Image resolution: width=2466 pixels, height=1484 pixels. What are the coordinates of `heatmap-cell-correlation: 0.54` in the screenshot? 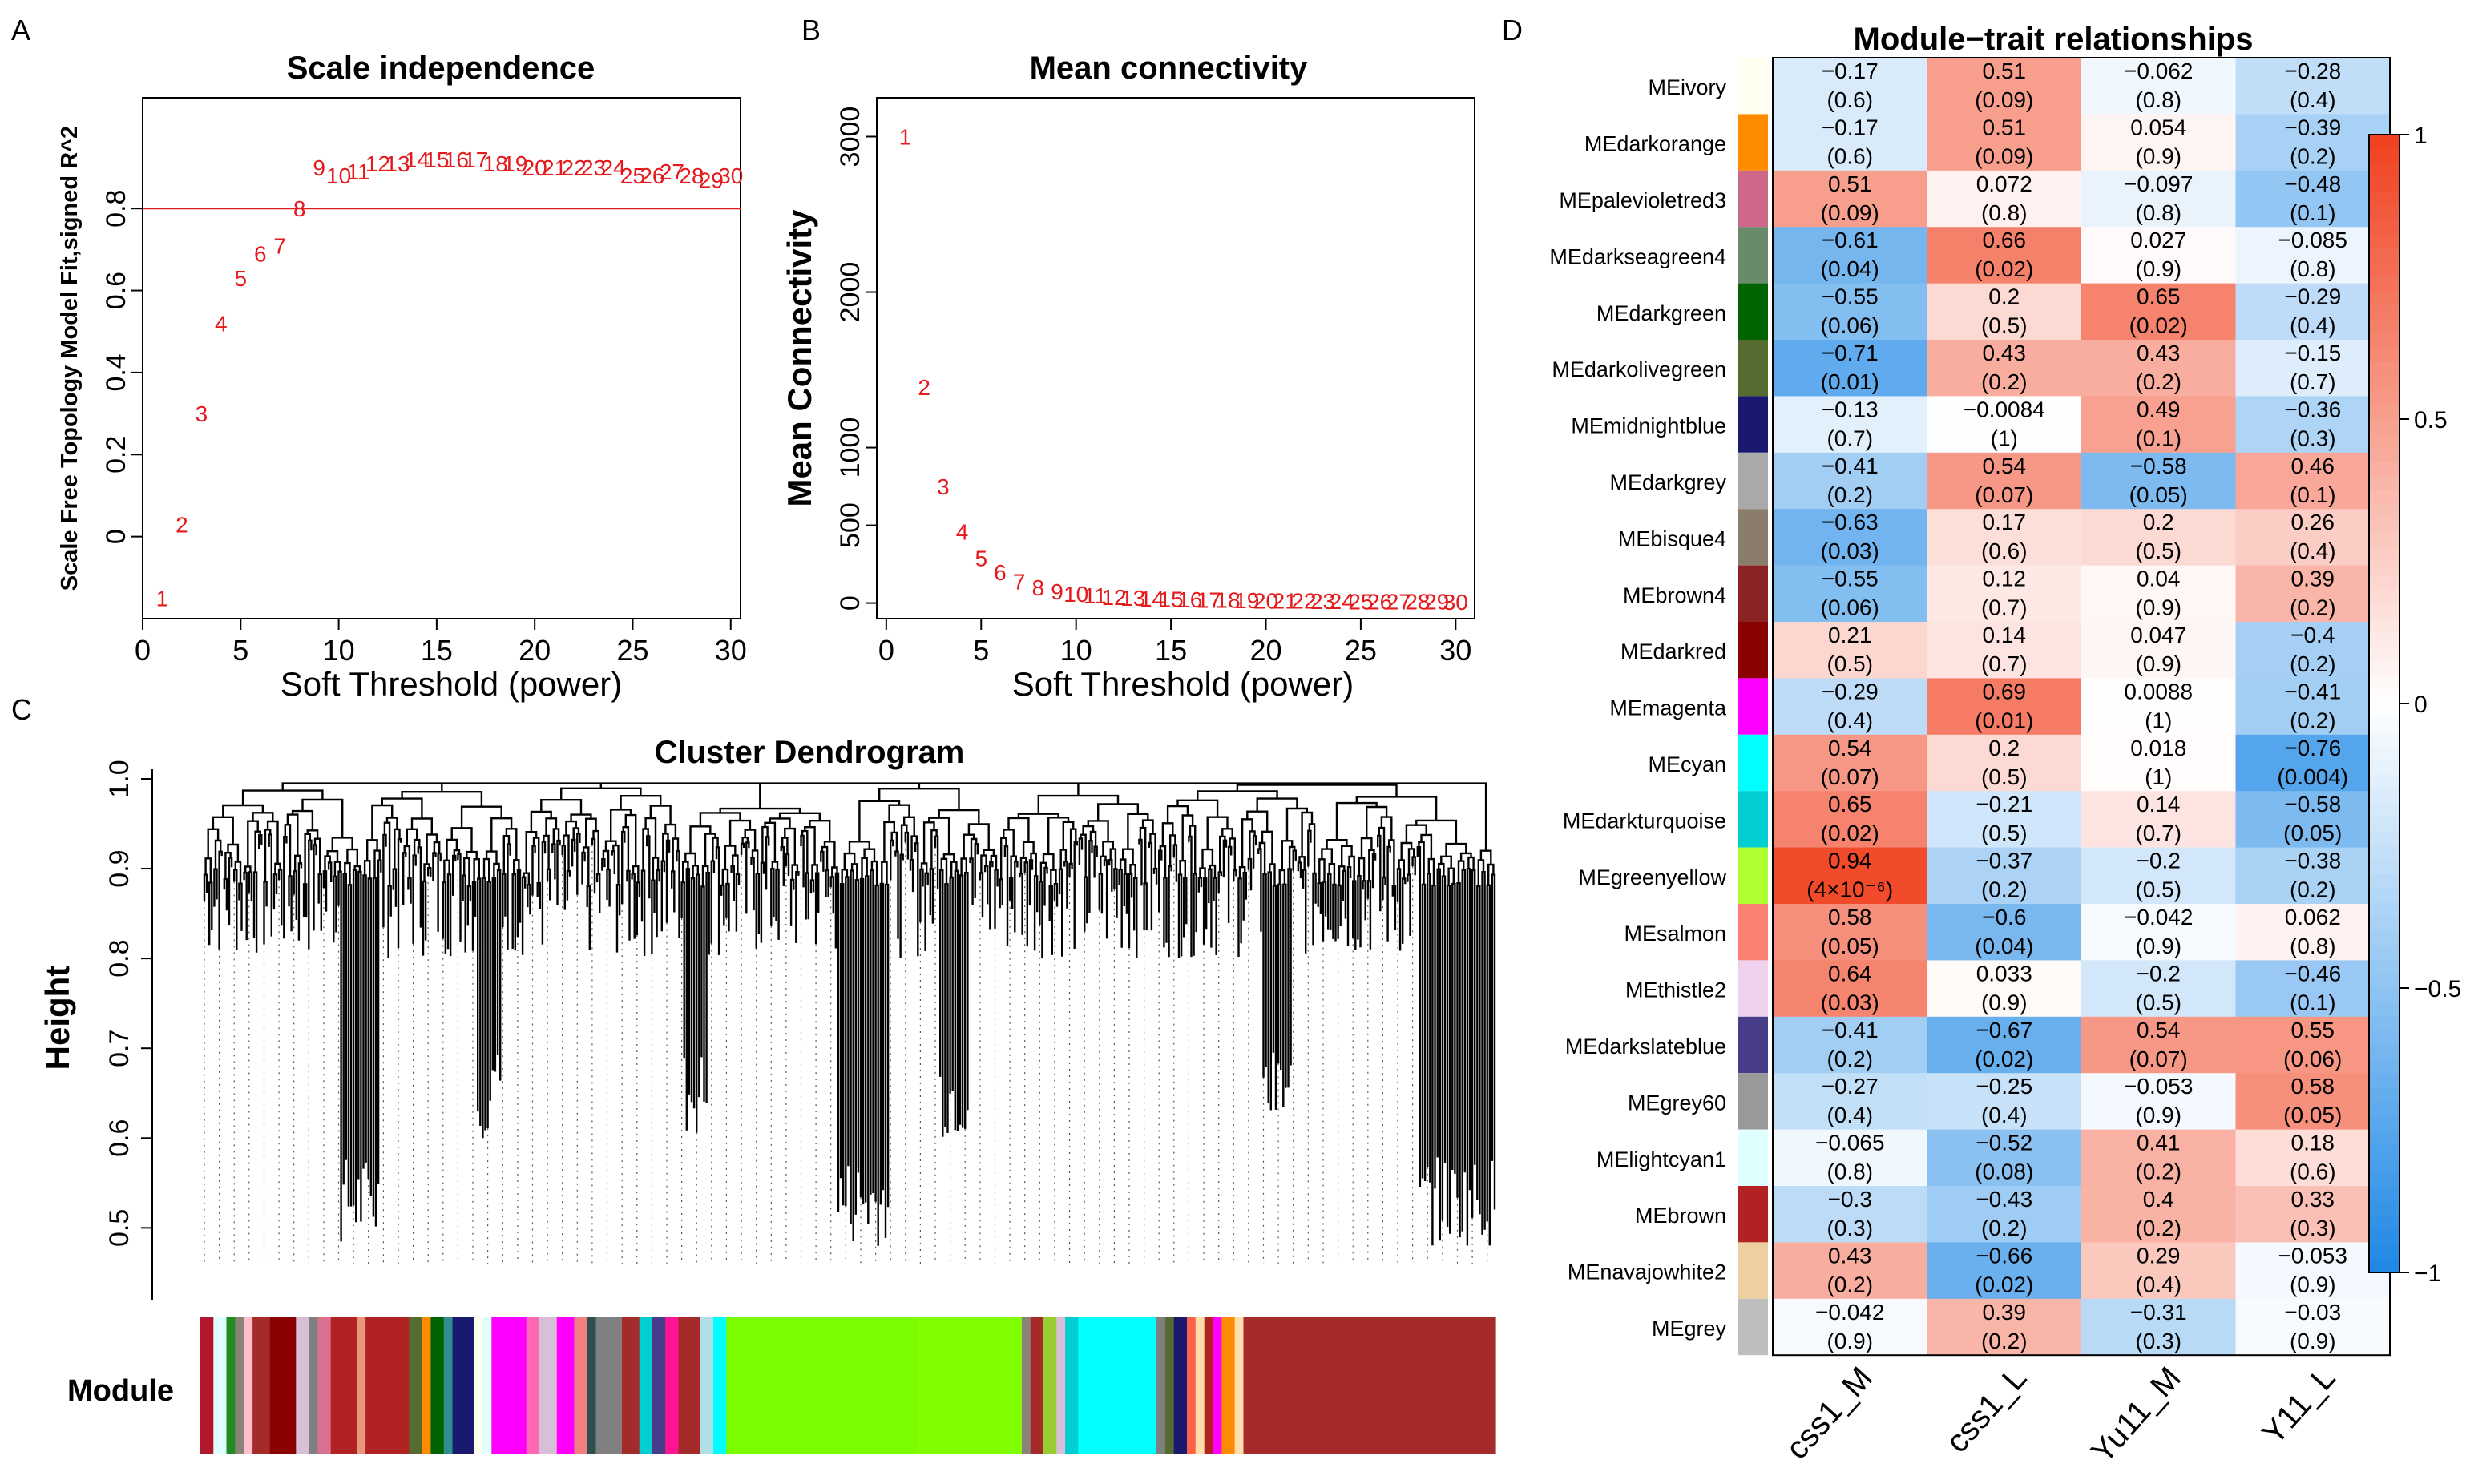 It's located at (2159, 1030).